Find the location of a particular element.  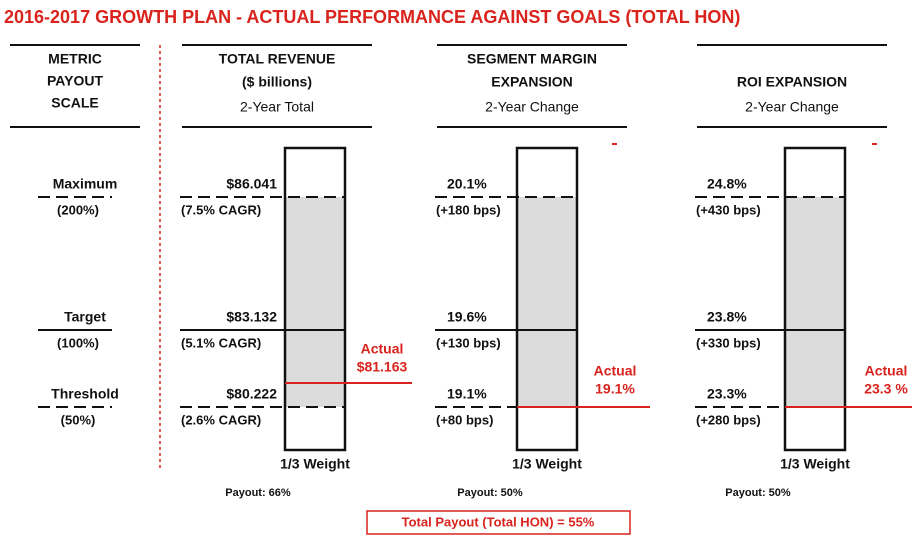

level-payout: (200%) is located at coordinates (78, 209).